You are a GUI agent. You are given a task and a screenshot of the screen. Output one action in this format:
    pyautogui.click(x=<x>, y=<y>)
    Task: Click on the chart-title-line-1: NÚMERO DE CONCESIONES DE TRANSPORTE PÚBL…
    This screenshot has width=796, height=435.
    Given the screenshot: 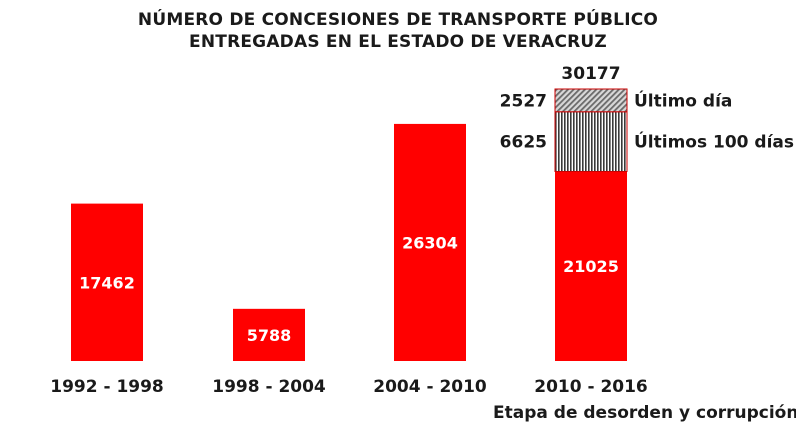 What is the action you would take?
    pyautogui.click(x=398, y=20)
    